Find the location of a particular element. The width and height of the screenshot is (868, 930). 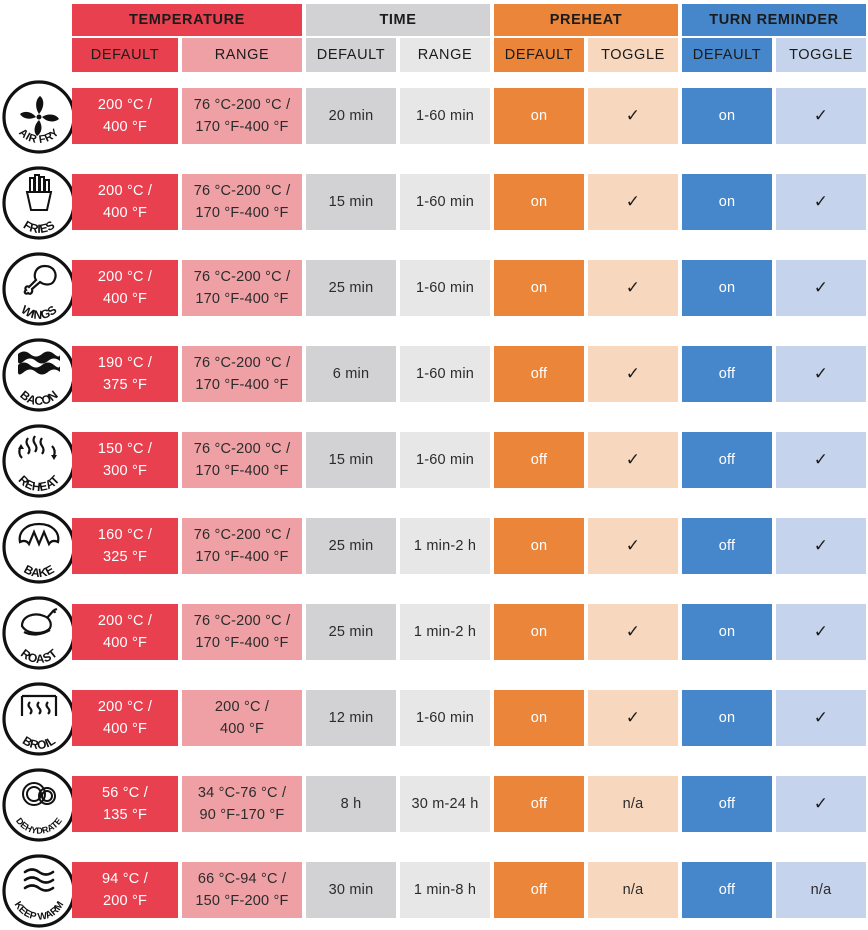

header-time: TIME is located at coordinates (398, 20).